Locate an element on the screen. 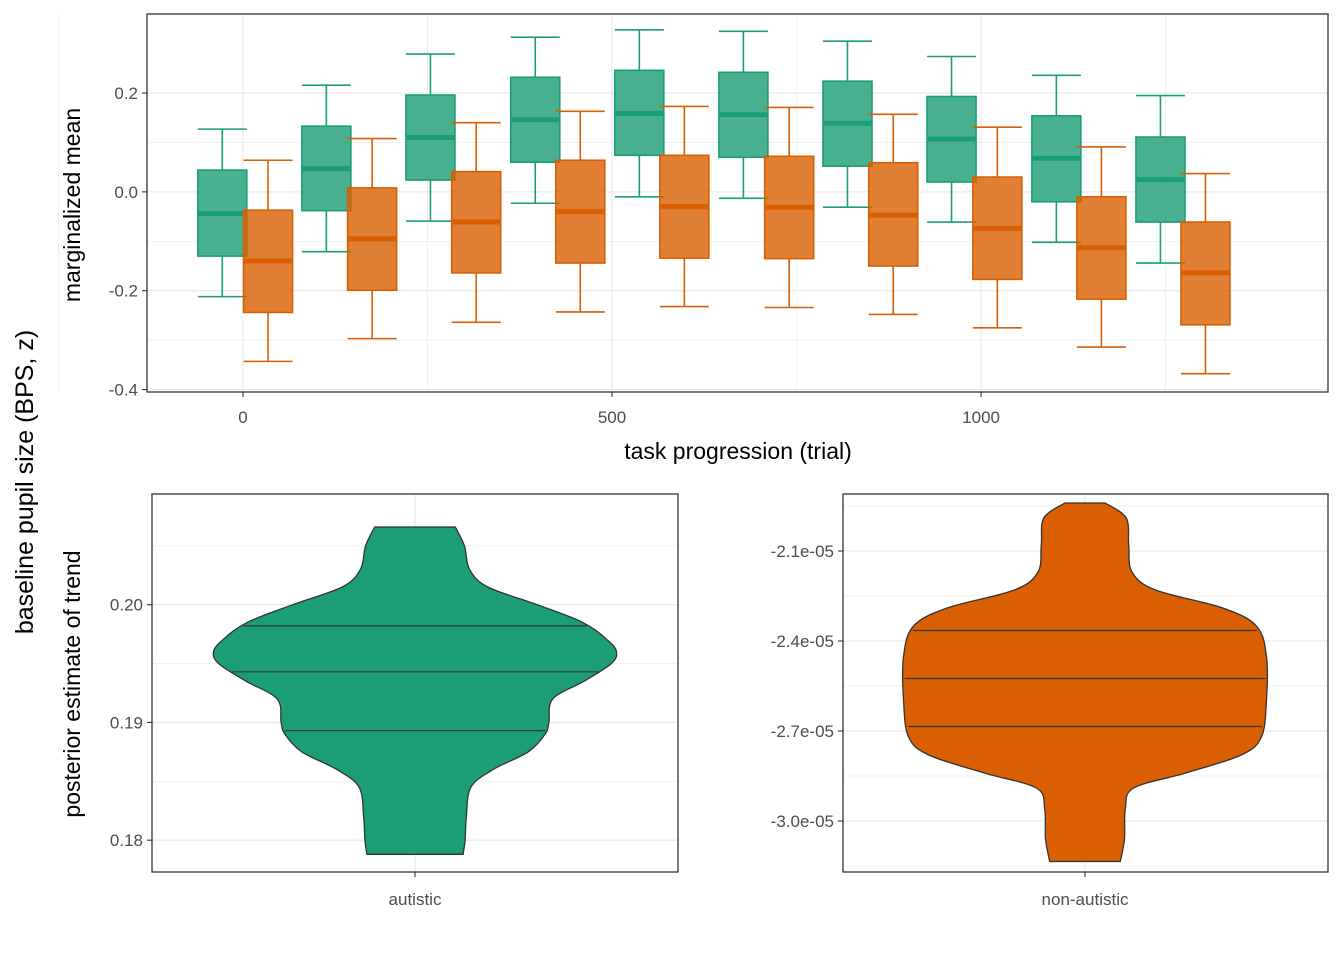 This screenshot has width=1344, height=960. shared-y-axis-title: baseline pupil size (BPS, z) is located at coordinates (25, 482).